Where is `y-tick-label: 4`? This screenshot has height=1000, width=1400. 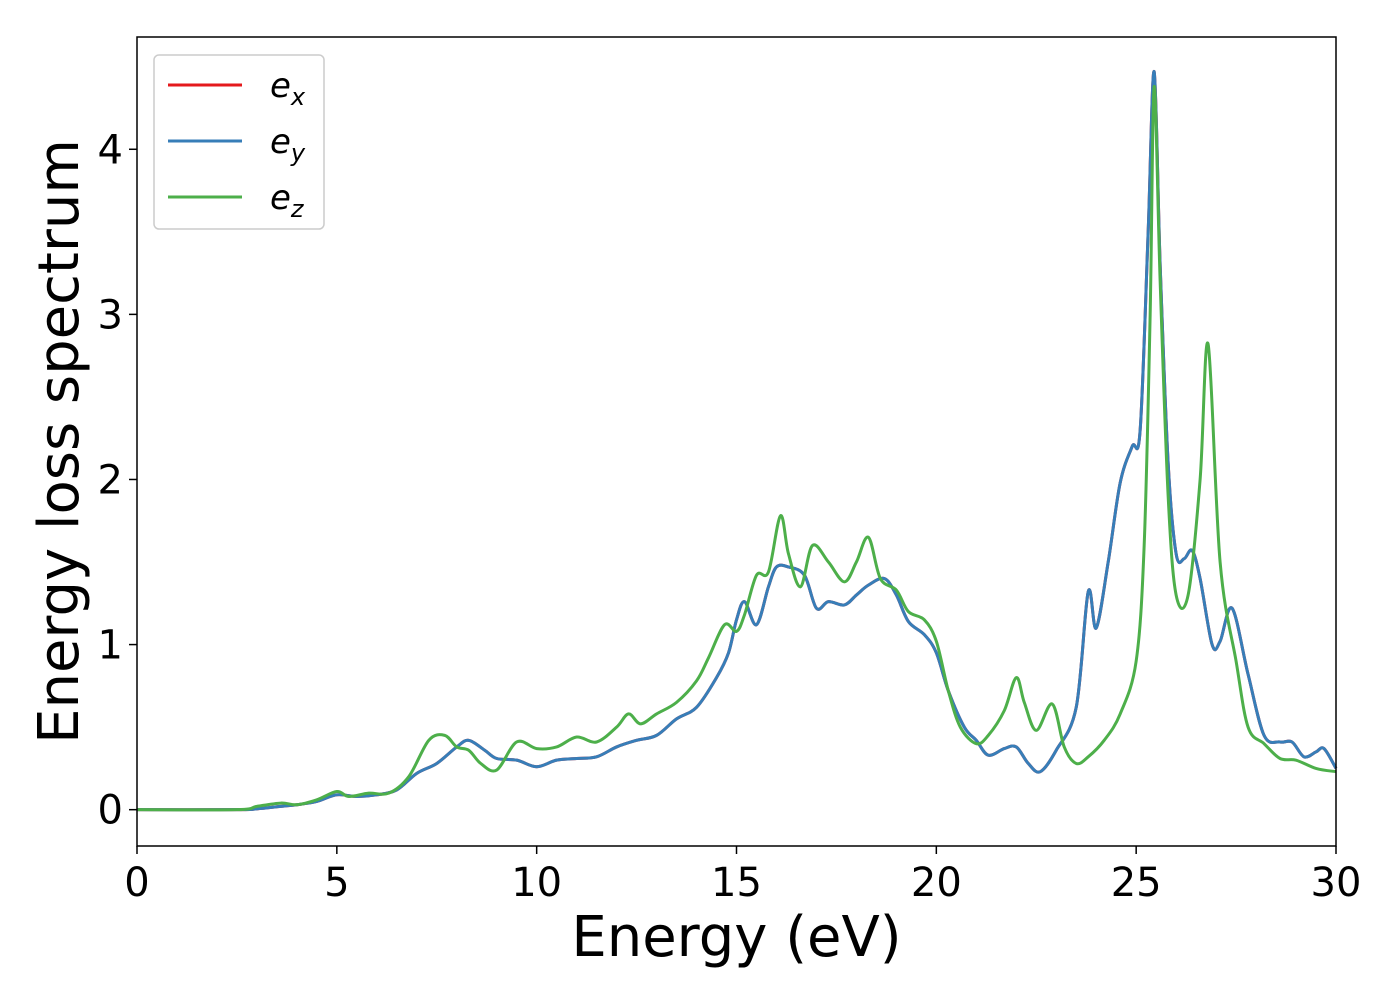
y-tick-label: 4 is located at coordinates (110, 150).